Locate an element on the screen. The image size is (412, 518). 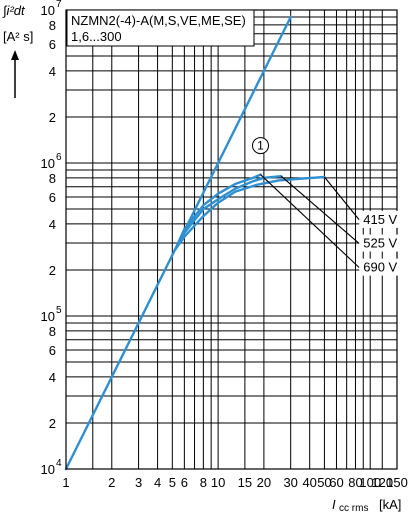
x-tick-label: 2 is located at coordinates (111, 482).